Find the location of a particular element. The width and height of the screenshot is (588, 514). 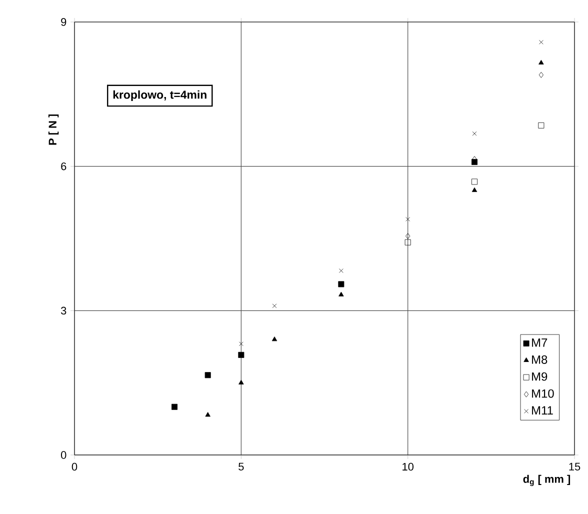

x-tick-label: 0 is located at coordinates (75, 466).